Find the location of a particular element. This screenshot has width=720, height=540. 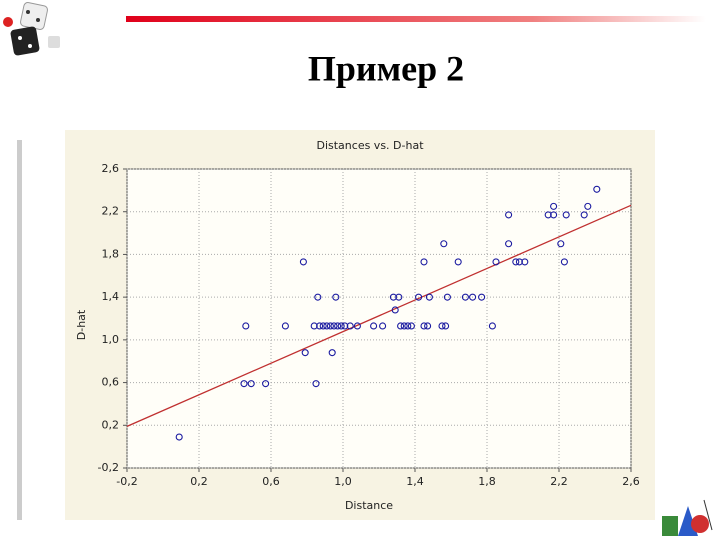

y-tick-label: -0,2 is located at coordinates (108, 467).